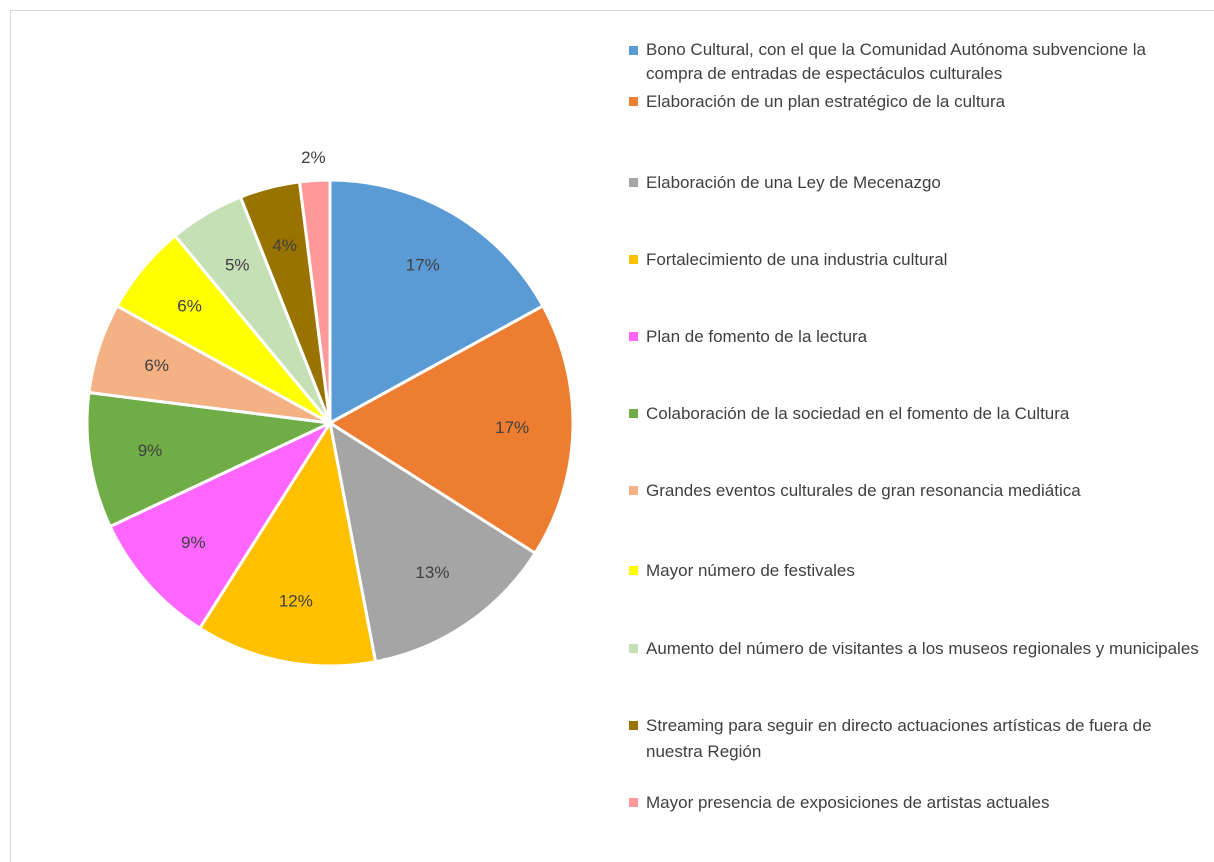 This screenshot has width=1214, height=862. What do you see at coordinates (237, 265) in the screenshot?
I see `data-label: 5%` at bounding box center [237, 265].